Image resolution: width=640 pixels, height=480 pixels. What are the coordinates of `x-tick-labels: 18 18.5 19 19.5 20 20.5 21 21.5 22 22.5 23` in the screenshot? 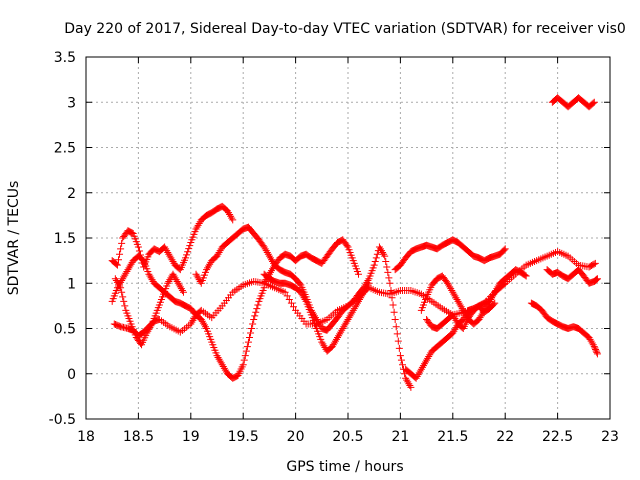 It's located at (348, 437).